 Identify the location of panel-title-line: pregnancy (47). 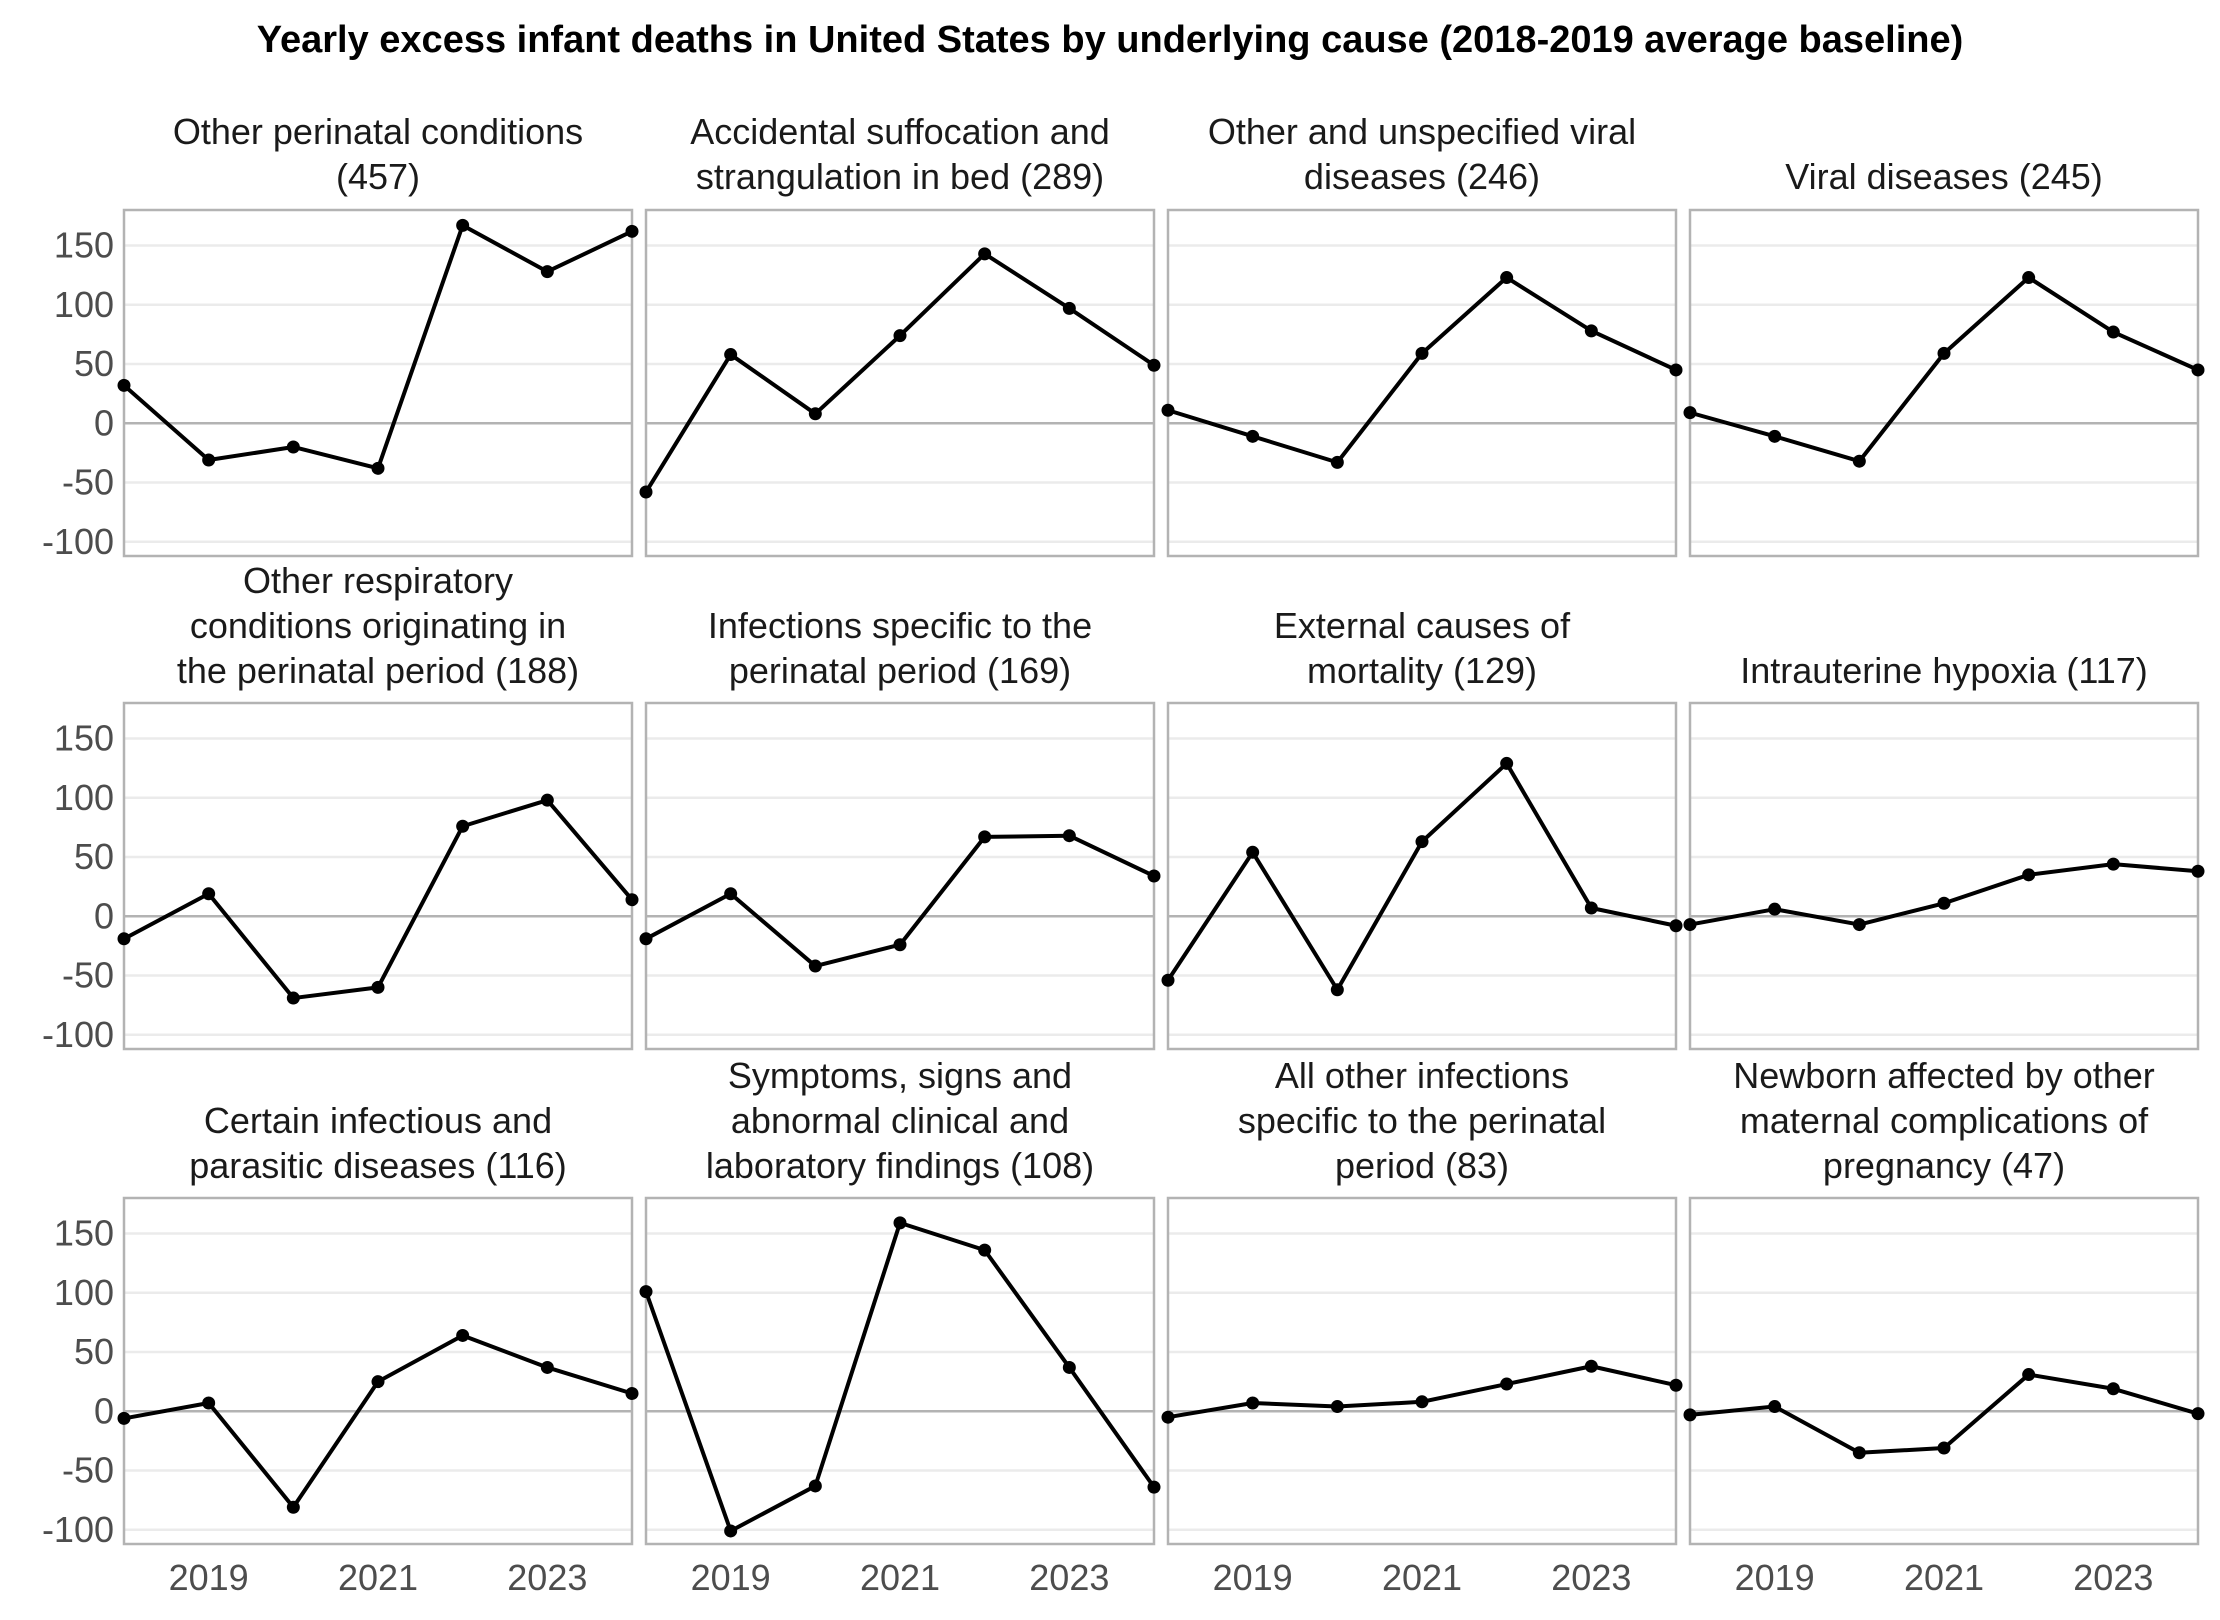
(1944, 1165).